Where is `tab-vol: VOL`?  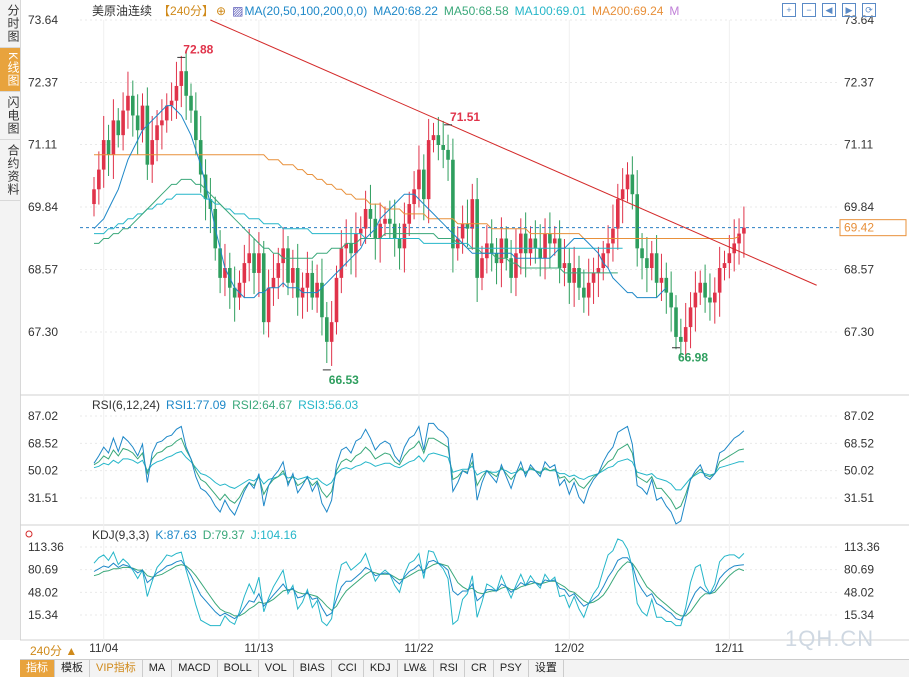
tab-vol: VOL is located at coordinates (276, 668).